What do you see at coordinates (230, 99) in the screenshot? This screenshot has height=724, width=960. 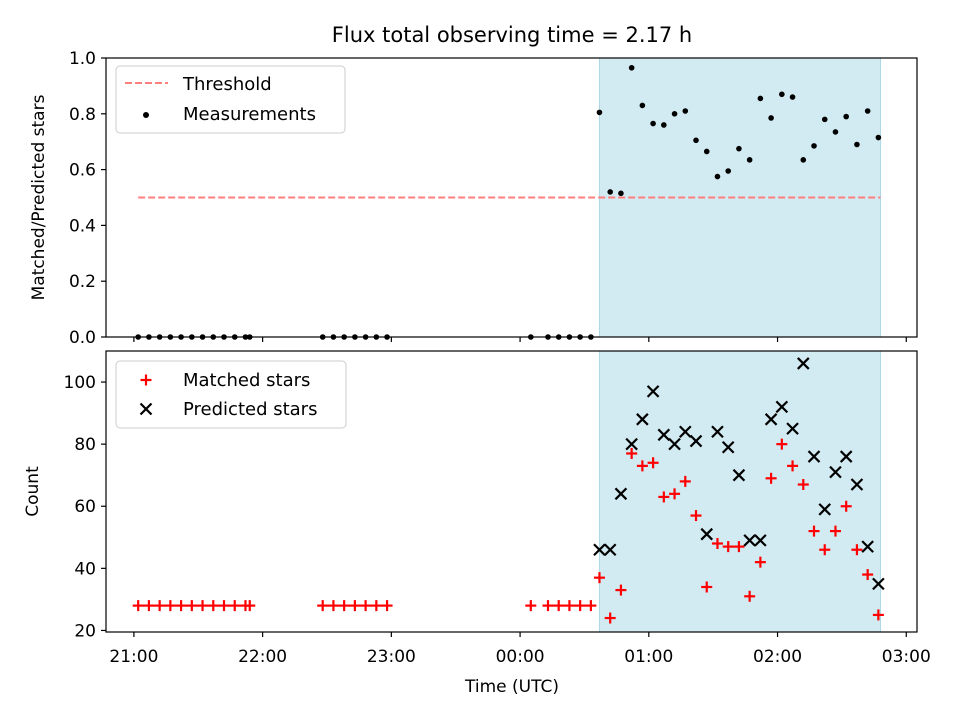 I see `top-legend: Threshold Measurements` at bounding box center [230, 99].